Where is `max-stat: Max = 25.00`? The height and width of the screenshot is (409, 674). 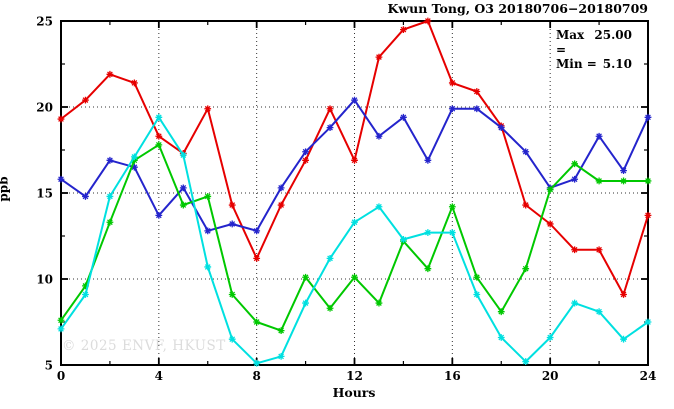
max-stat: Max = 25.00 is located at coordinates (594, 42).